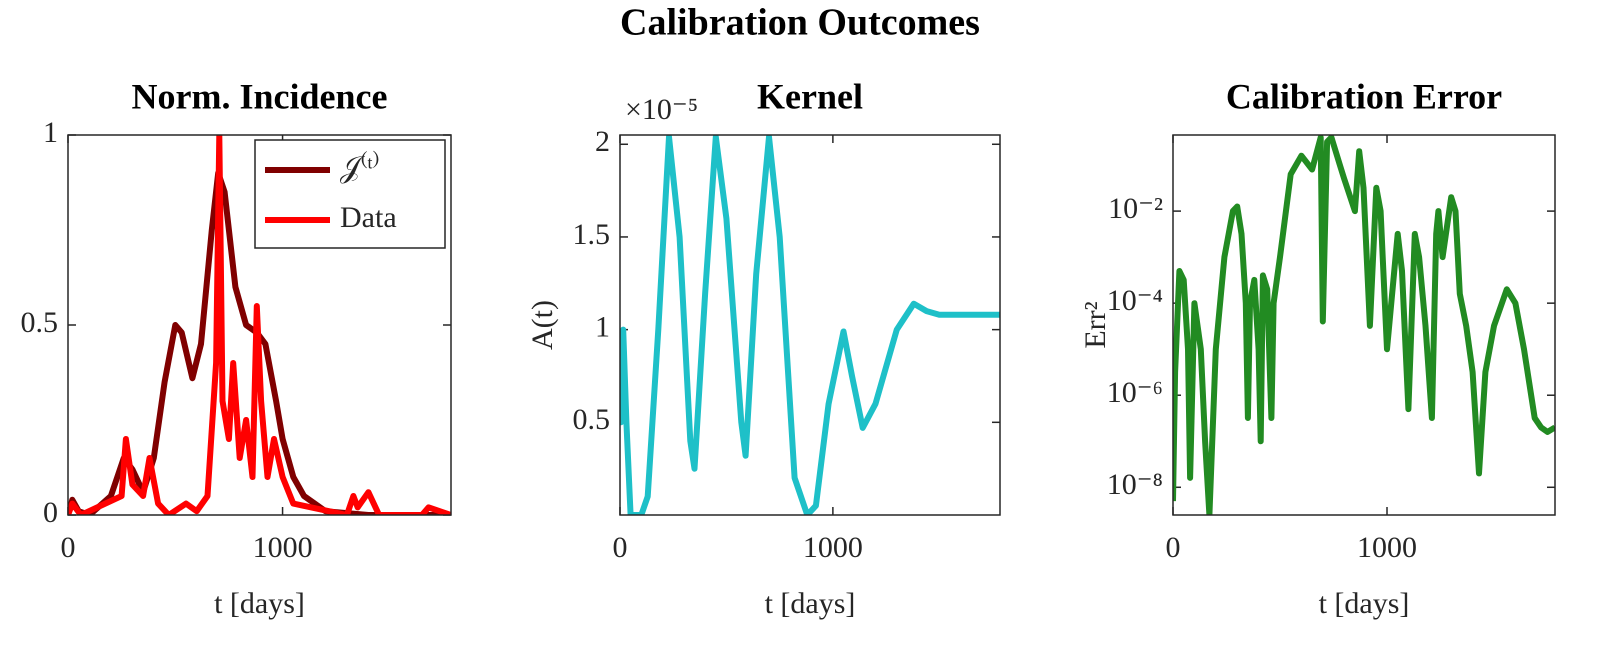  I want to click on y-tick-label: 10⁻⁶, so click(1135, 392).